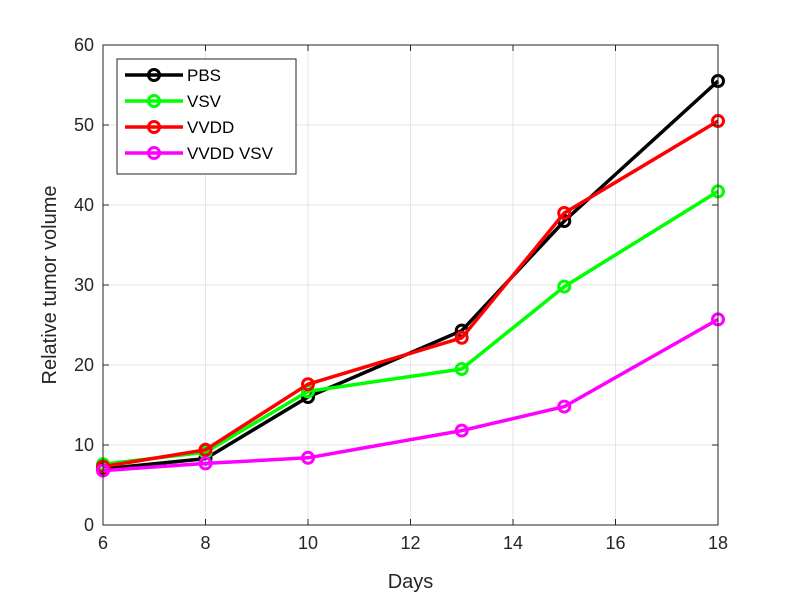 This screenshot has width=793, height=595. I want to click on legend-label: VSV, so click(204, 101).